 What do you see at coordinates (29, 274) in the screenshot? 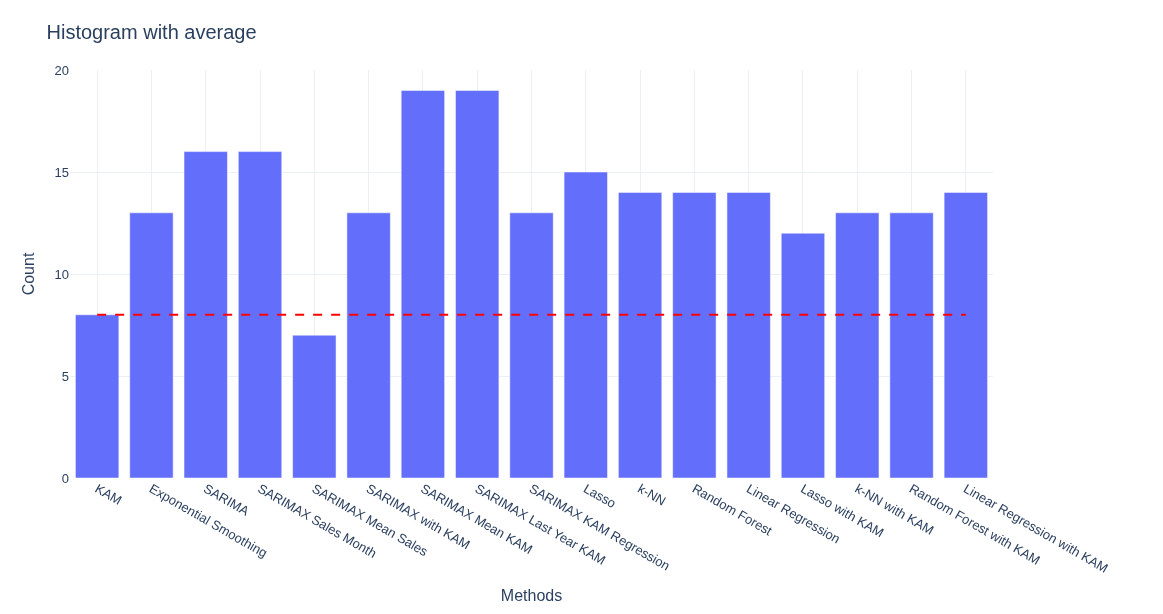
I see `y-axis-title: Count` at bounding box center [29, 274].